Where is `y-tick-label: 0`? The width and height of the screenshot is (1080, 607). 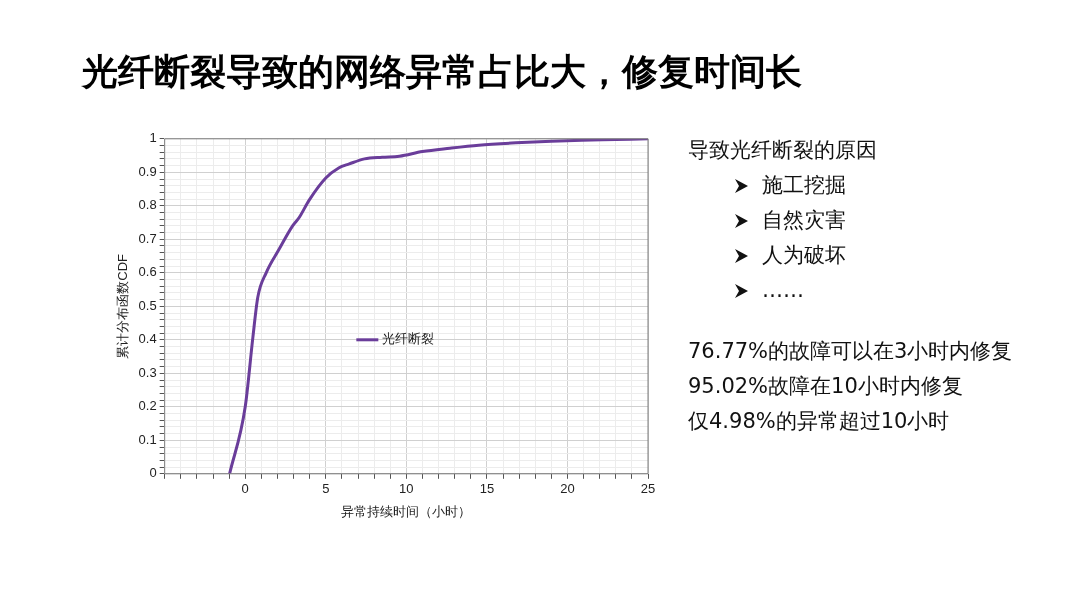 y-tick-label: 0 is located at coordinates (153, 473).